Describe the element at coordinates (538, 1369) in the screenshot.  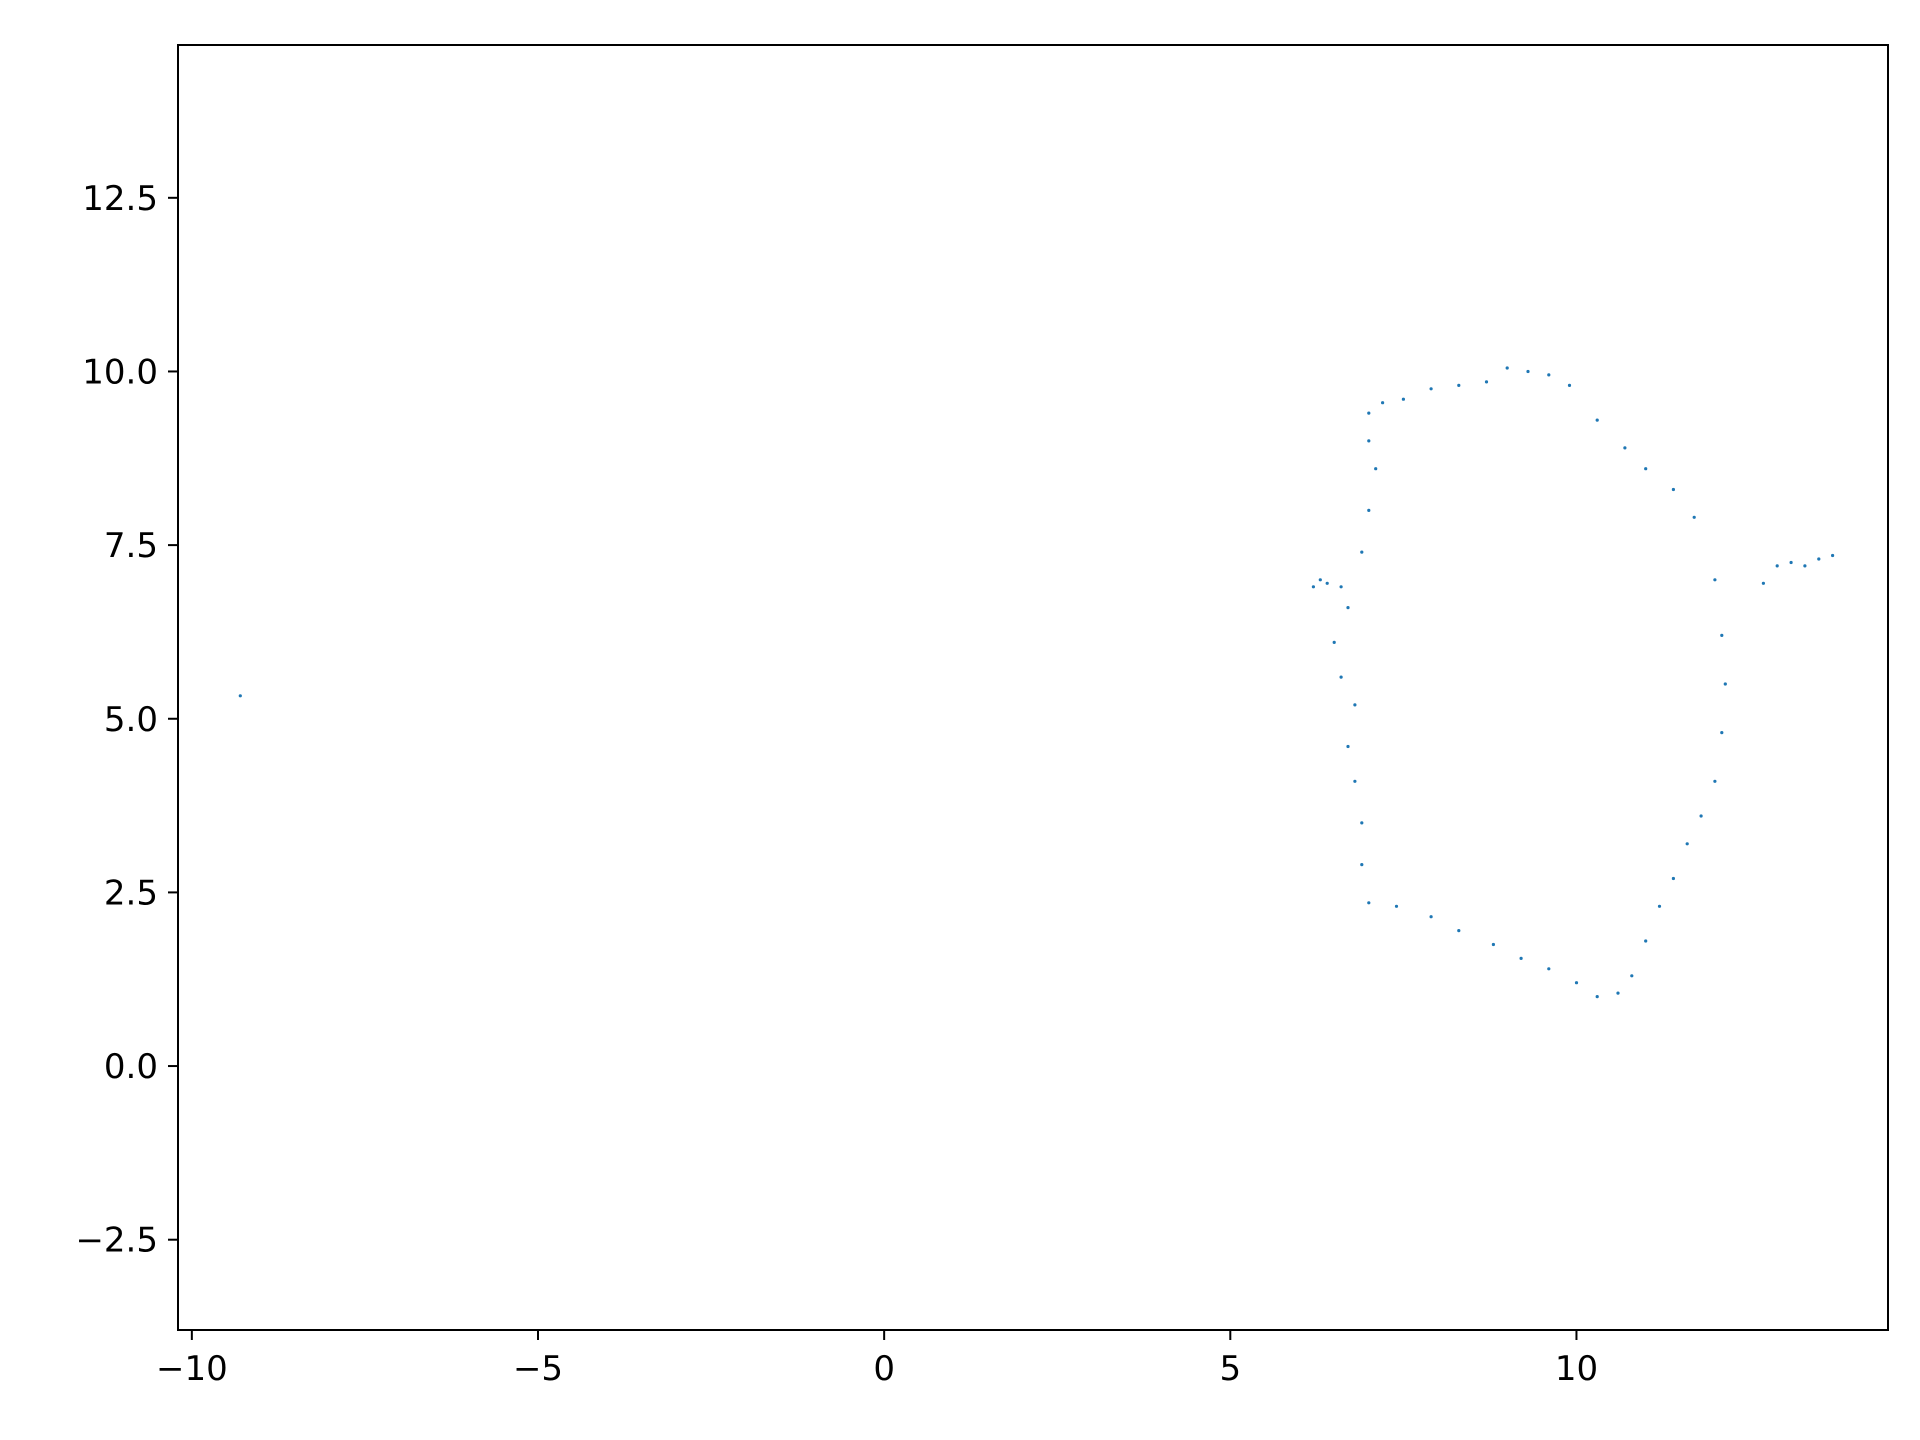
I see `x-tick-label: −5` at that location.